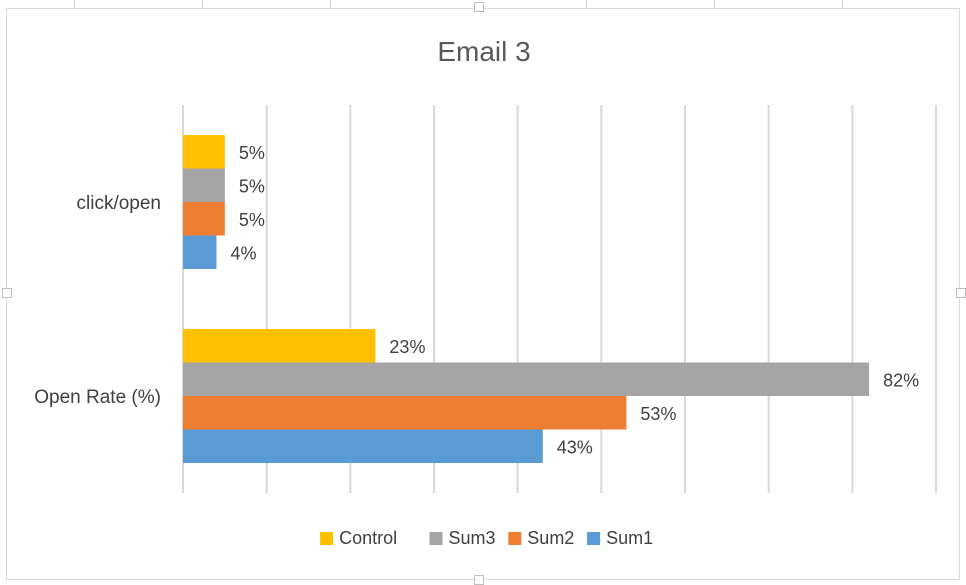 Image resolution: width=966 pixels, height=585 pixels. Describe the element at coordinates (119, 203) in the screenshot. I see `category-label: click/open` at that location.